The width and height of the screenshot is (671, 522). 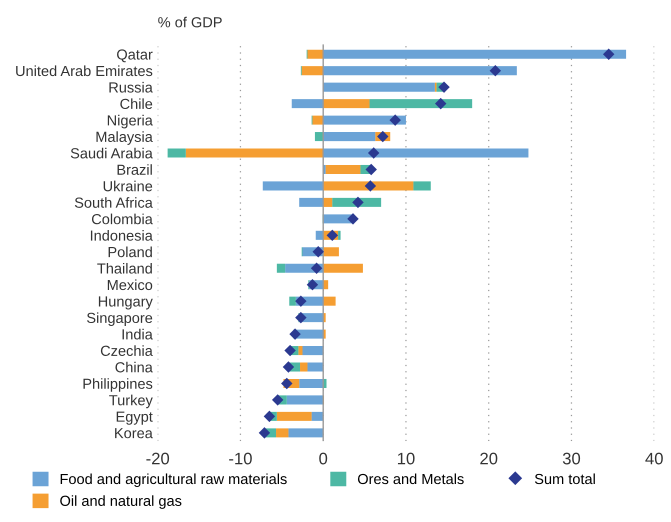 What do you see at coordinates (323, 458) in the screenshot?
I see `x-tick-label: 0` at bounding box center [323, 458].